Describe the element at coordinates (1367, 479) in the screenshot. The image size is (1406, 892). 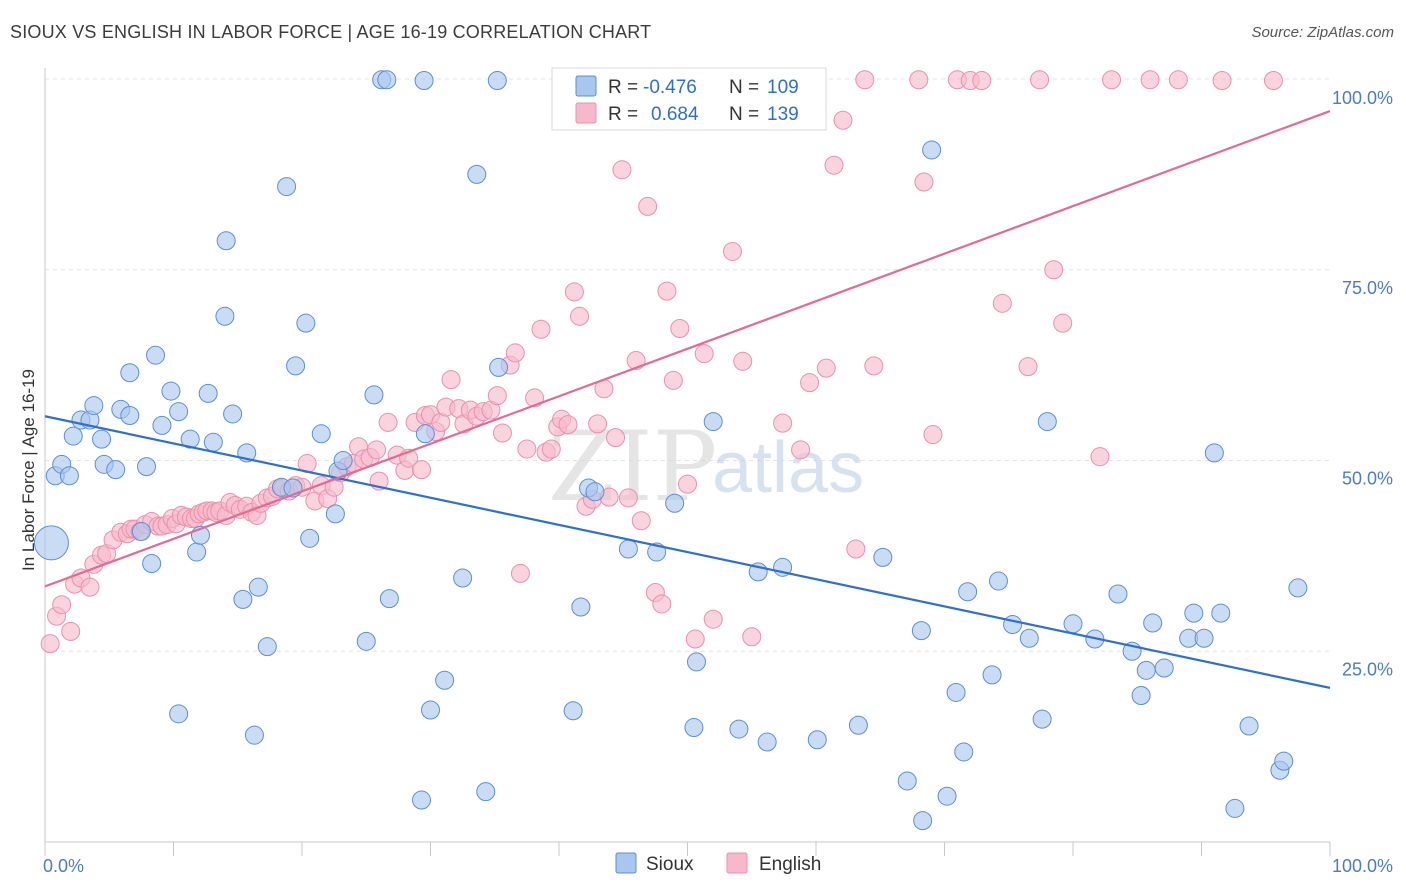
I see `y-tick-label: 50.0%` at that location.